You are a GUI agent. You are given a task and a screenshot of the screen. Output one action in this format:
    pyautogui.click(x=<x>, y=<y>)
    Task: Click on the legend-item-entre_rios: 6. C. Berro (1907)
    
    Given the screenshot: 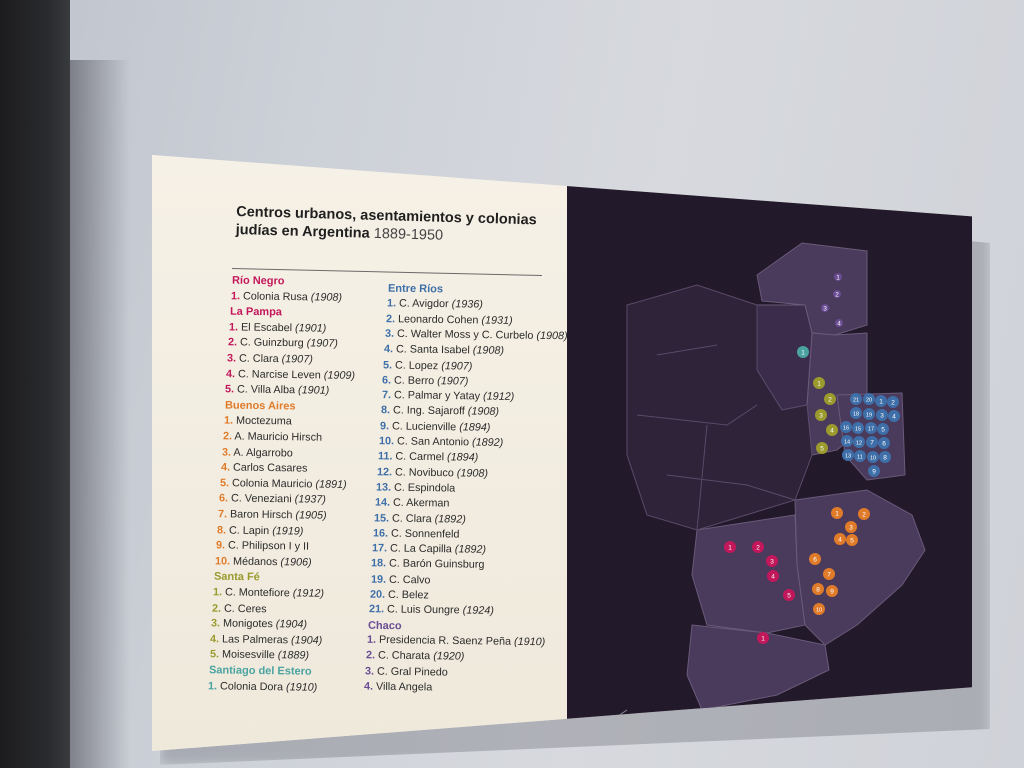 What is the action you would take?
    pyautogui.click(x=425, y=380)
    